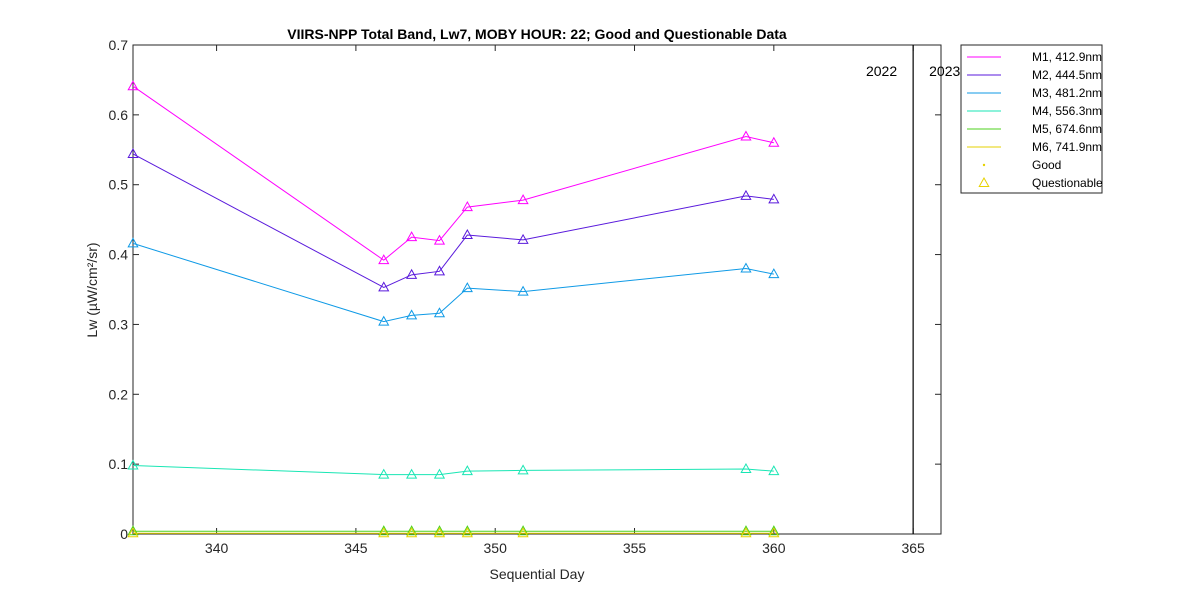  What do you see at coordinates (913, 548) in the screenshot?
I see `x-tick-label: 365` at bounding box center [913, 548].